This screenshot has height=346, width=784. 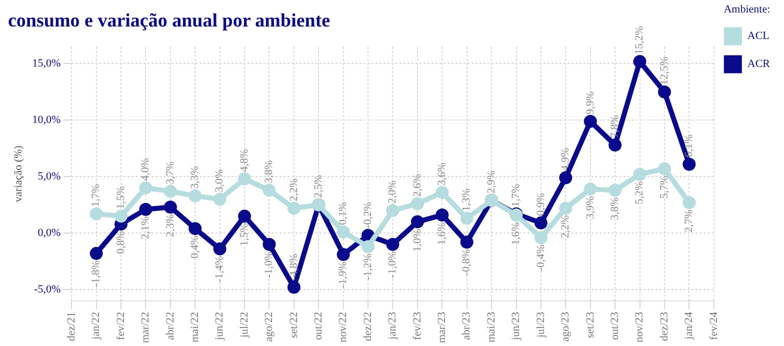 What do you see at coordinates (368, 327) in the screenshot?
I see `x-tick-label: dez/22` at bounding box center [368, 327].